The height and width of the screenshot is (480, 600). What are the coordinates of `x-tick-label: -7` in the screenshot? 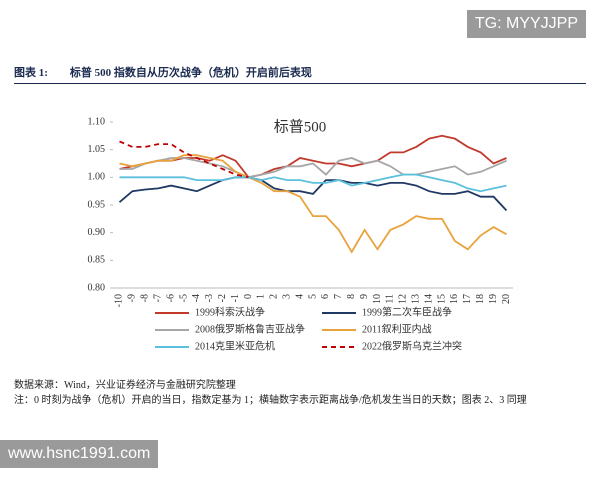 It's located at (157, 298).